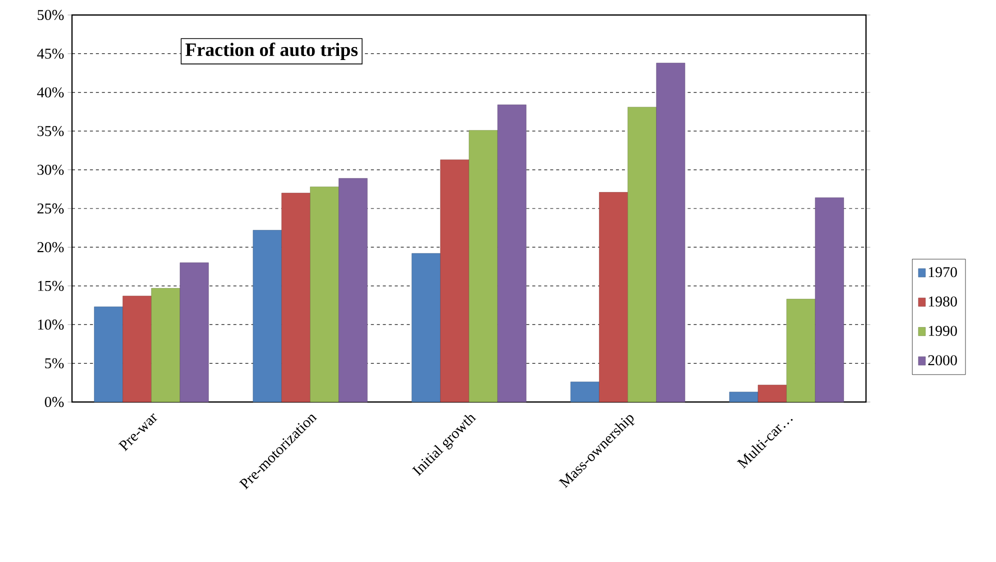 This screenshot has height=562, width=996. Describe the element at coordinates (942, 272) in the screenshot. I see `legend-label: 1970` at that location.